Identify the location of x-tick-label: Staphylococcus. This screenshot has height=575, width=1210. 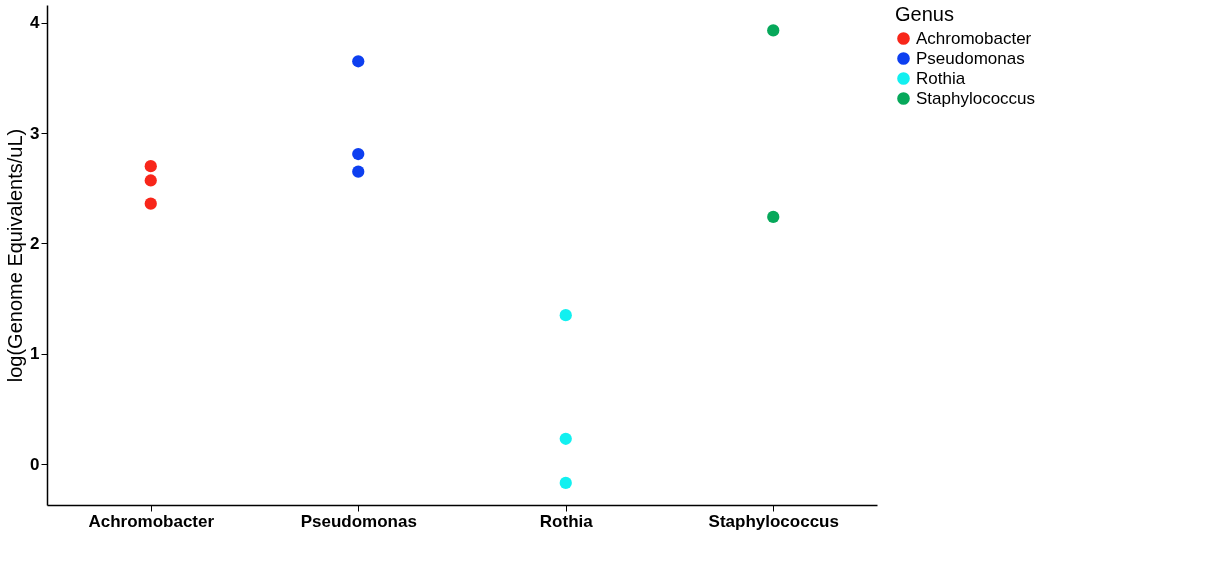
(773, 521).